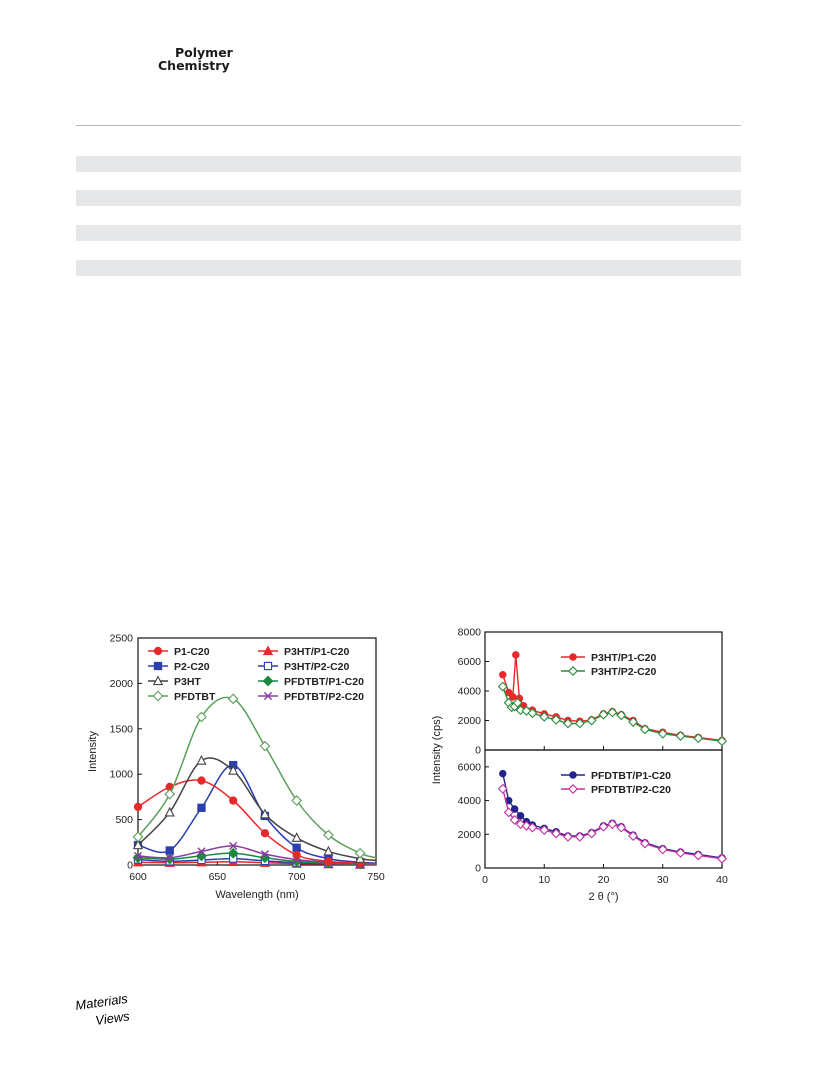 The height and width of the screenshot is (1079, 816). I want to click on x-tick-label: 20, so click(604, 880).